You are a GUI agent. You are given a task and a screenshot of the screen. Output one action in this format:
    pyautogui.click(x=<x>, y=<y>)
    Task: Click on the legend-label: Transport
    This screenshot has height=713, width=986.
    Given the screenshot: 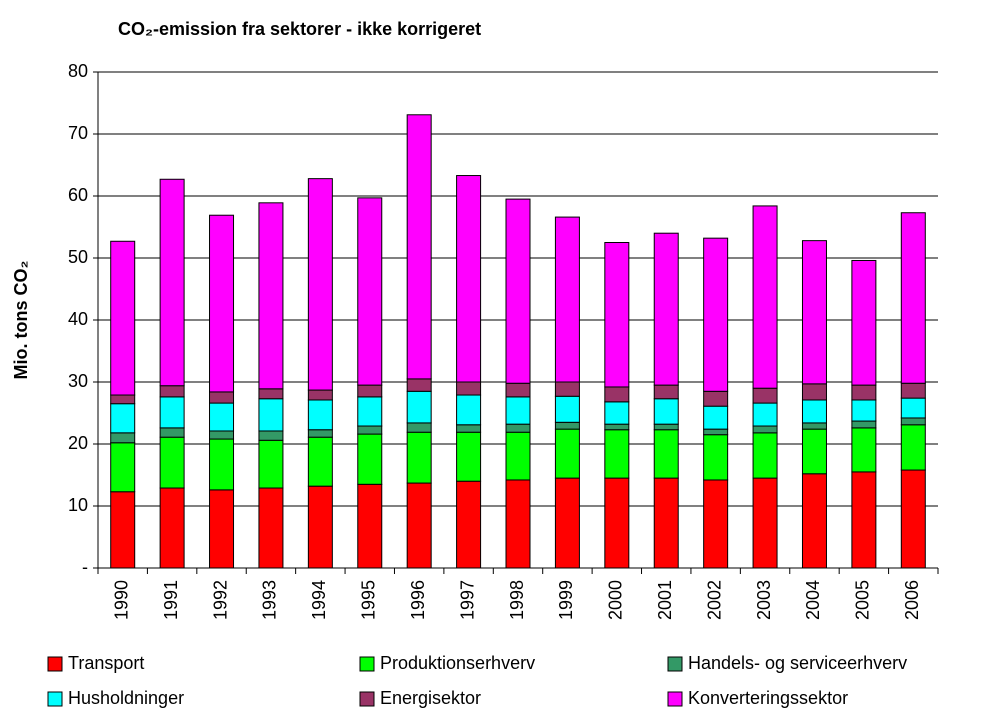 What is the action you would take?
    pyautogui.click(x=106, y=663)
    